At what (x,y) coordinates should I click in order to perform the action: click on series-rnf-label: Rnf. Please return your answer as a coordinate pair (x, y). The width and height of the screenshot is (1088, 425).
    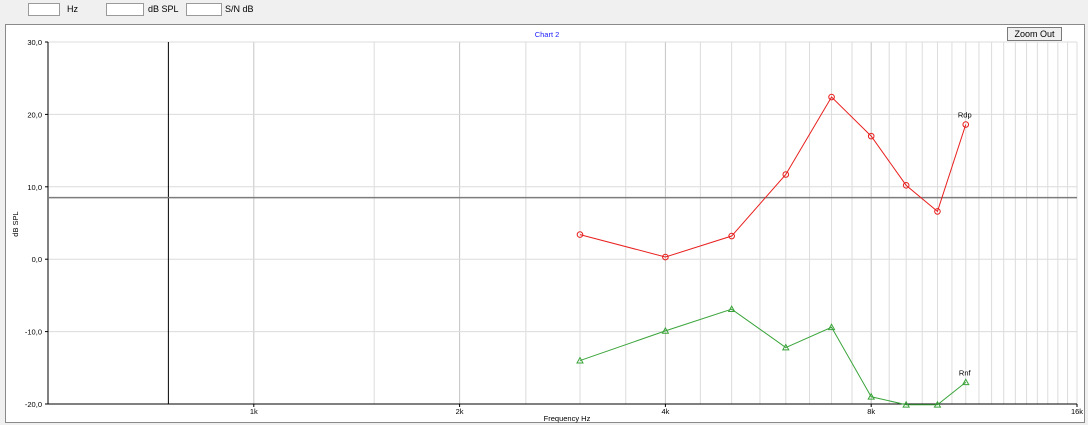
    Looking at the image, I should click on (965, 372).